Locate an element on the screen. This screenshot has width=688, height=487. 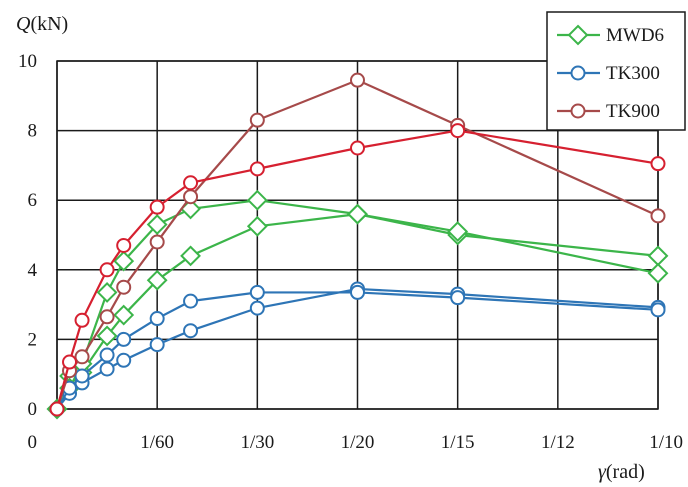
legend-label: TK300 is located at coordinates (633, 73).